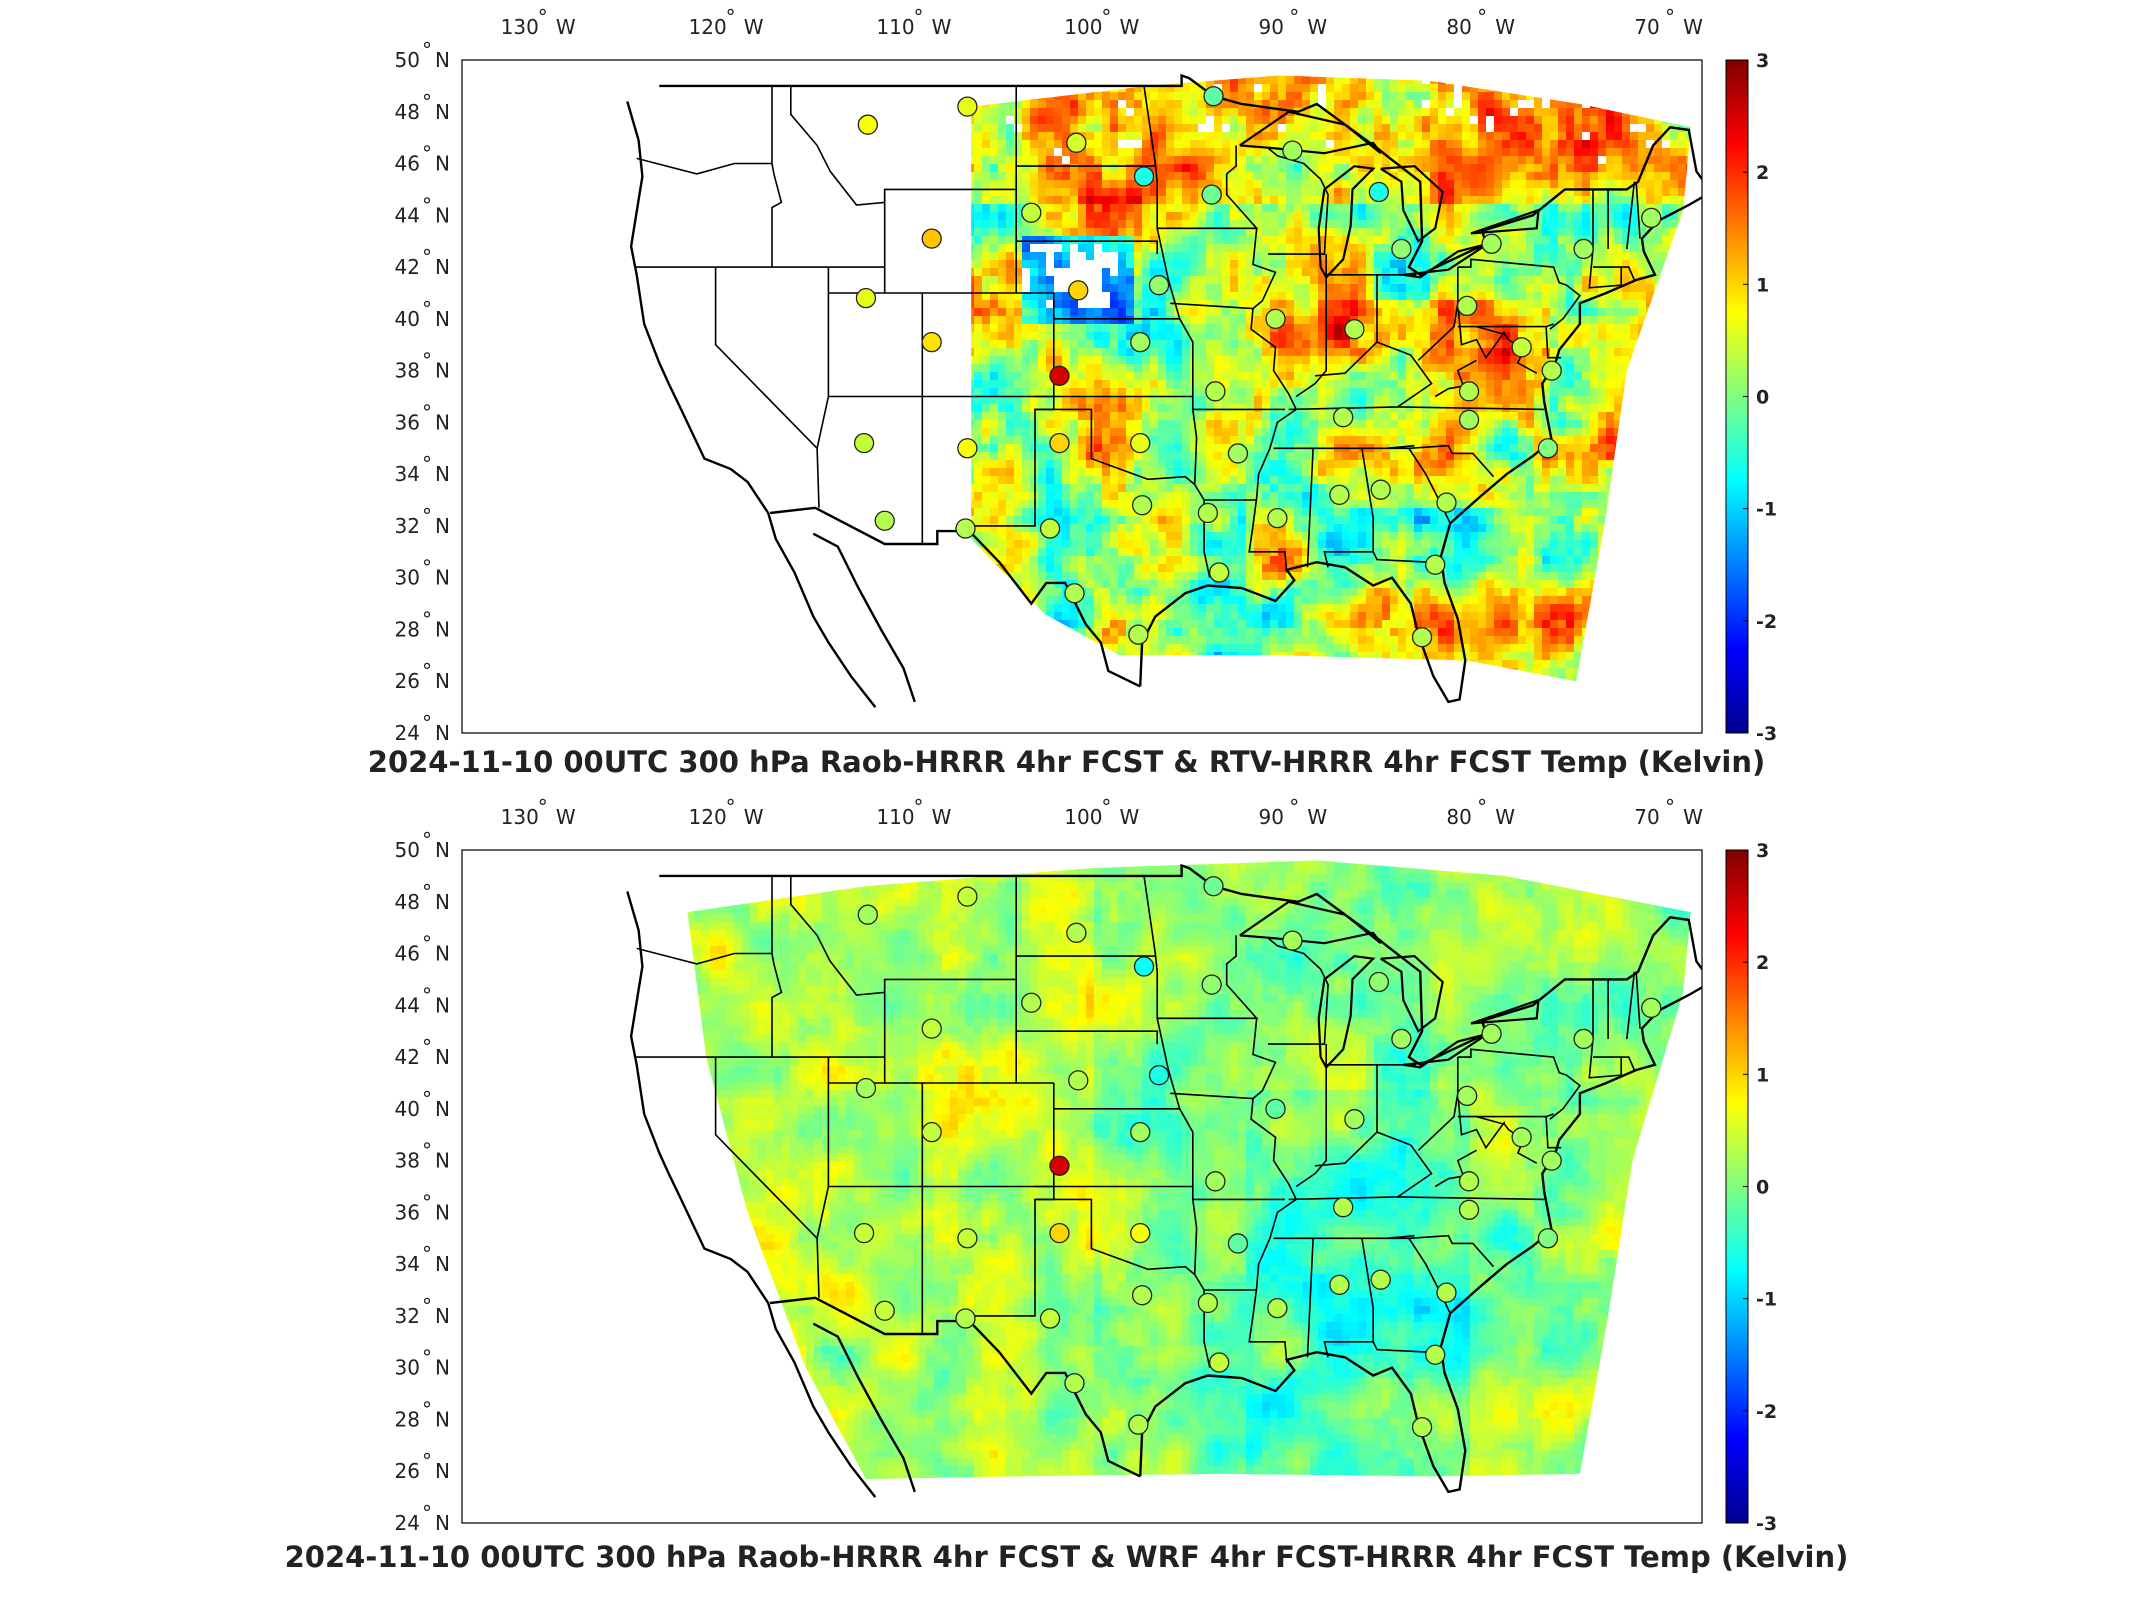 This screenshot has height=1600, width=2133. Describe the element at coordinates (1751, 397) in the screenshot. I see `colorbar: 3 2 1 0 -1 -2 -3` at that location.